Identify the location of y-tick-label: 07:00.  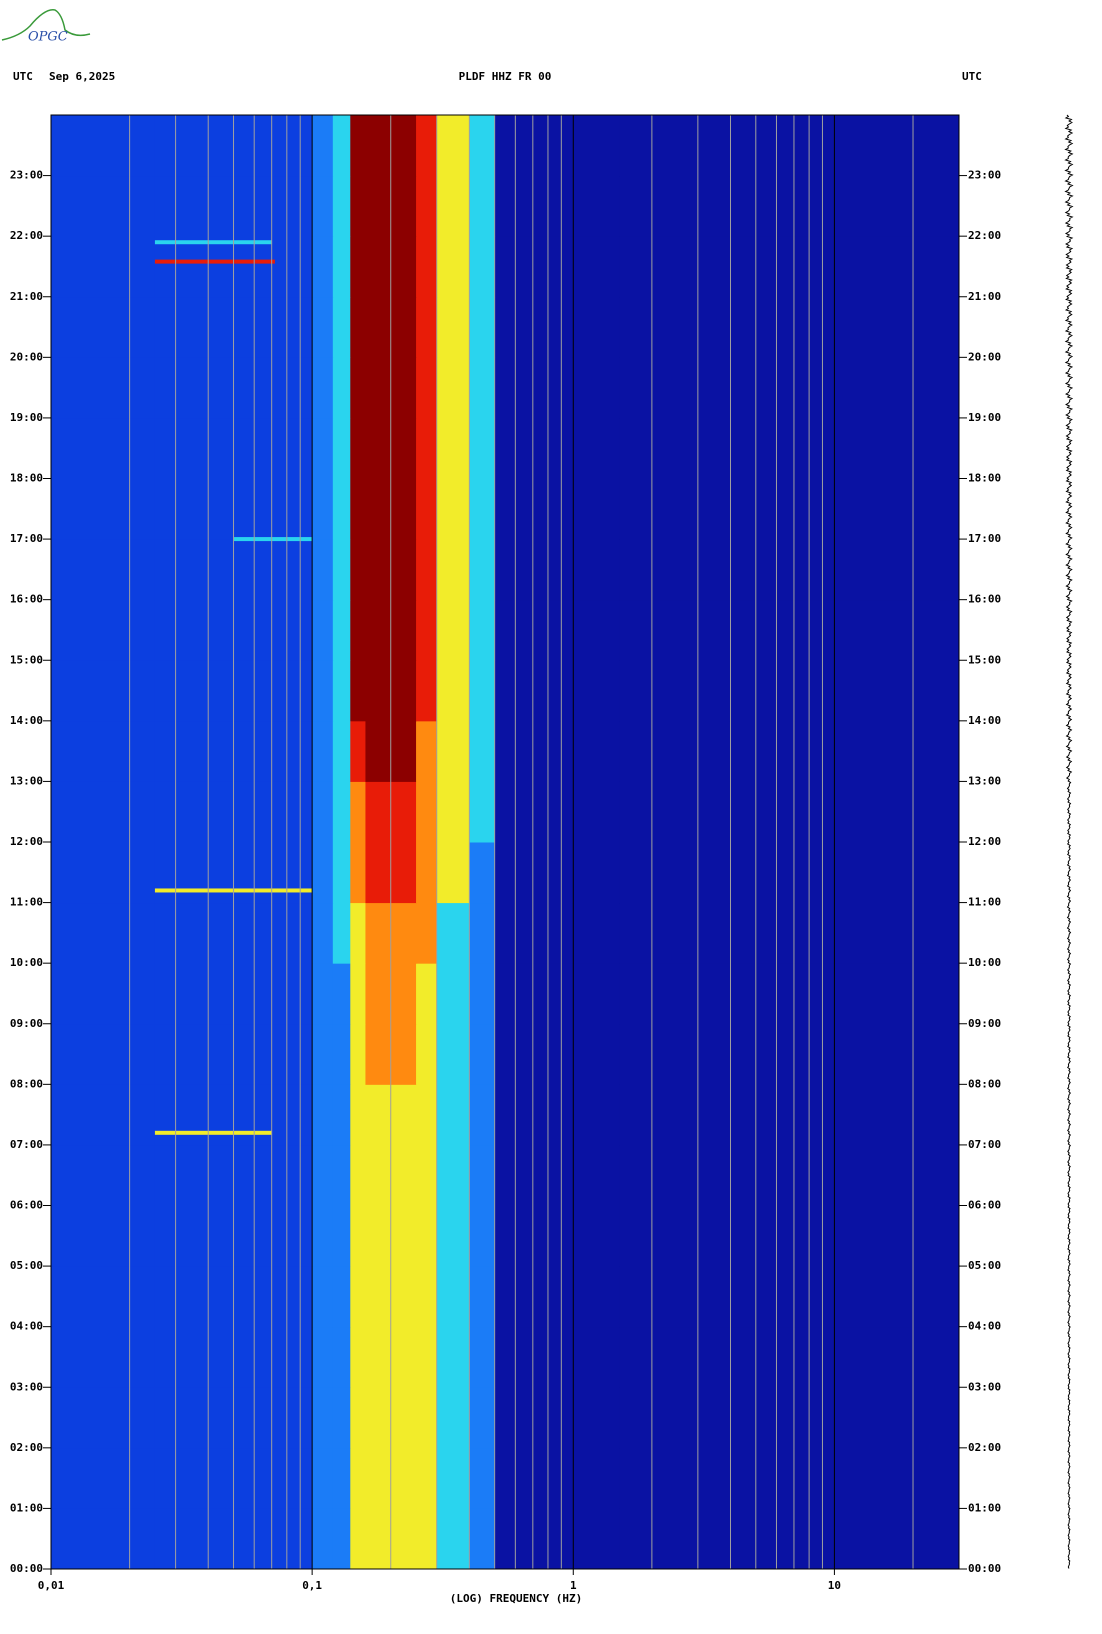
(984, 1144).